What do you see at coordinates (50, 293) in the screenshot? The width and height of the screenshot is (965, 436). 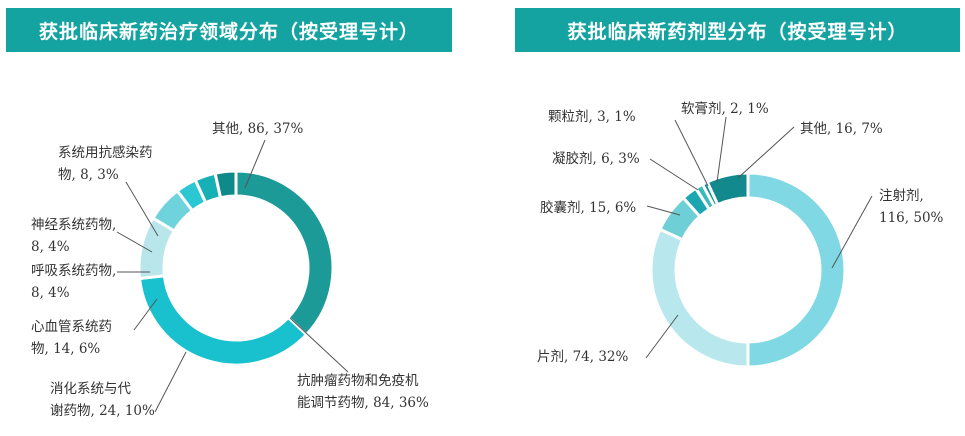 I see `chart0-label-4-line-1: 8, 4%` at bounding box center [50, 293].